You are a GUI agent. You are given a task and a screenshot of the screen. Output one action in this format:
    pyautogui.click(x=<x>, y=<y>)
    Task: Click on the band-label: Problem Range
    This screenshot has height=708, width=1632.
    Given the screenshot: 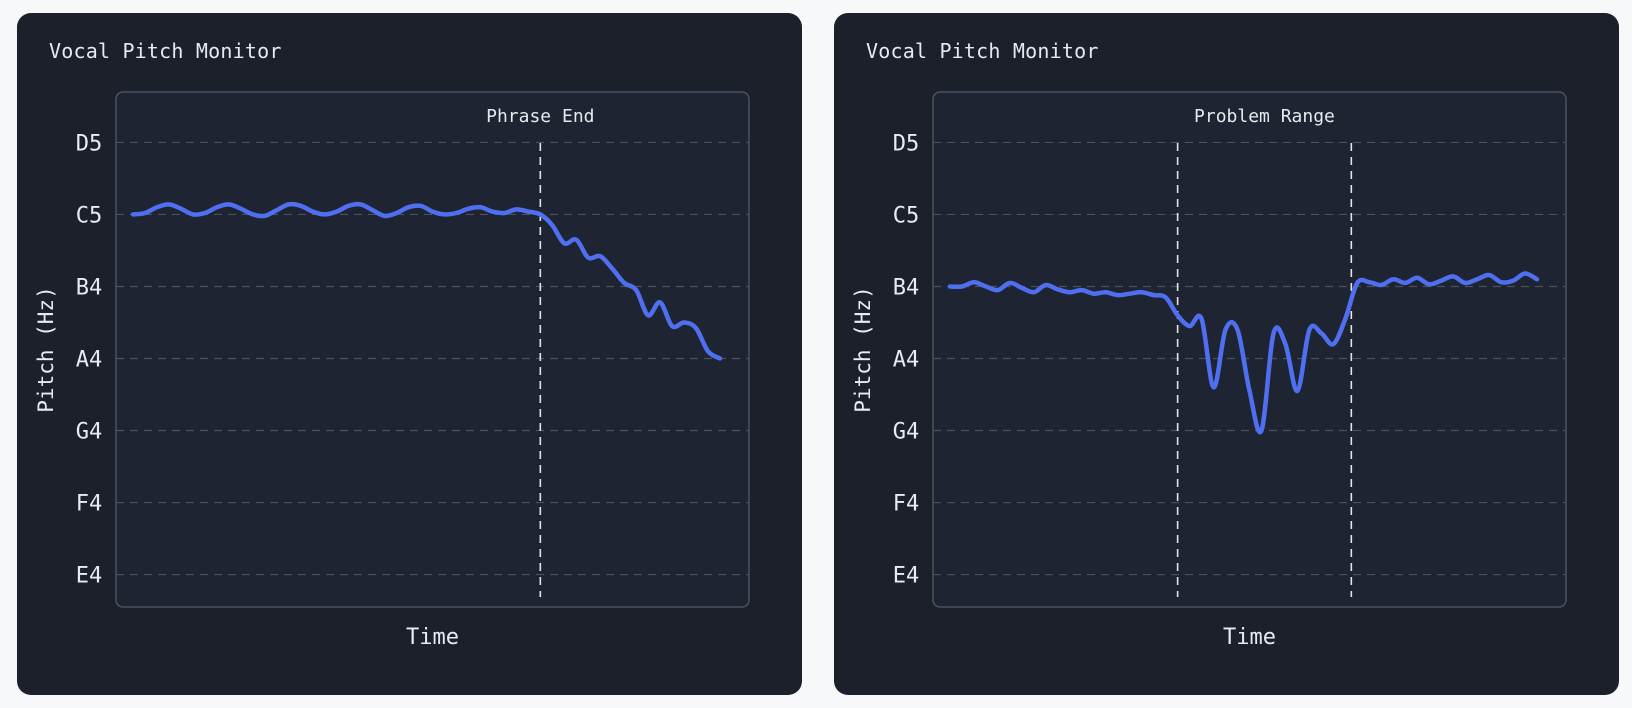 What is the action you would take?
    pyautogui.click(x=1264, y=116)
    